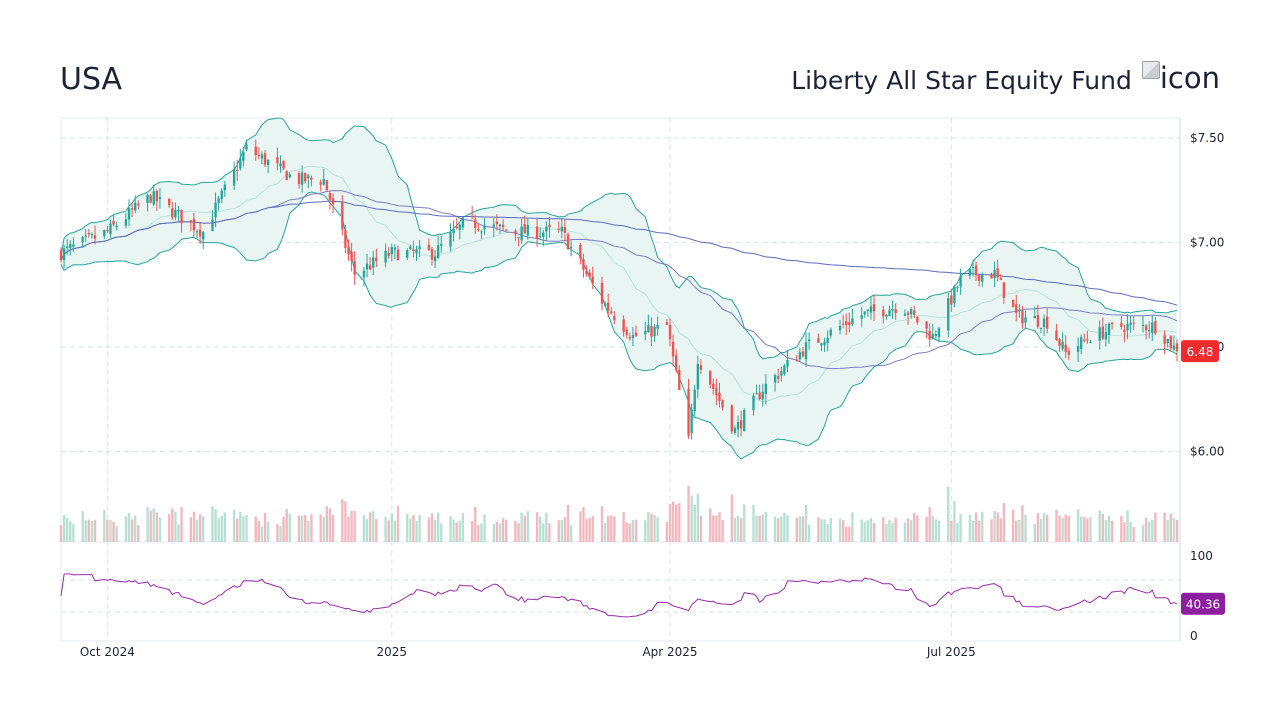  I want to click on date-axis-tick-label: 2025, so click(392, 652).